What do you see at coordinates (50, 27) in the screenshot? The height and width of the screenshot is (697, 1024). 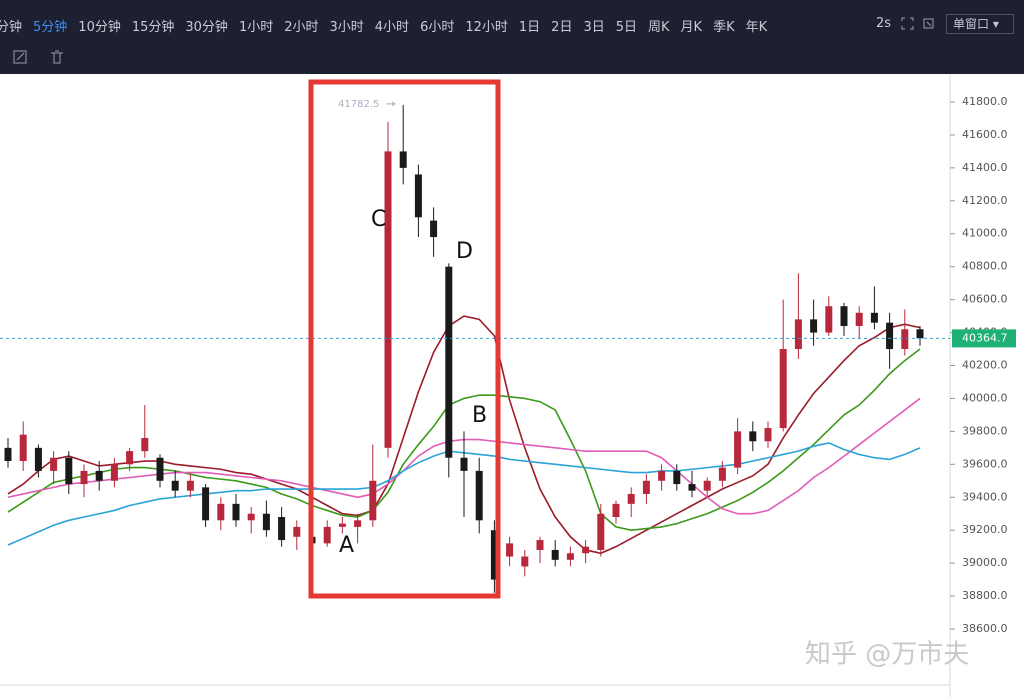 I see `interval: 5分钟` at bounding box center [50, 27].